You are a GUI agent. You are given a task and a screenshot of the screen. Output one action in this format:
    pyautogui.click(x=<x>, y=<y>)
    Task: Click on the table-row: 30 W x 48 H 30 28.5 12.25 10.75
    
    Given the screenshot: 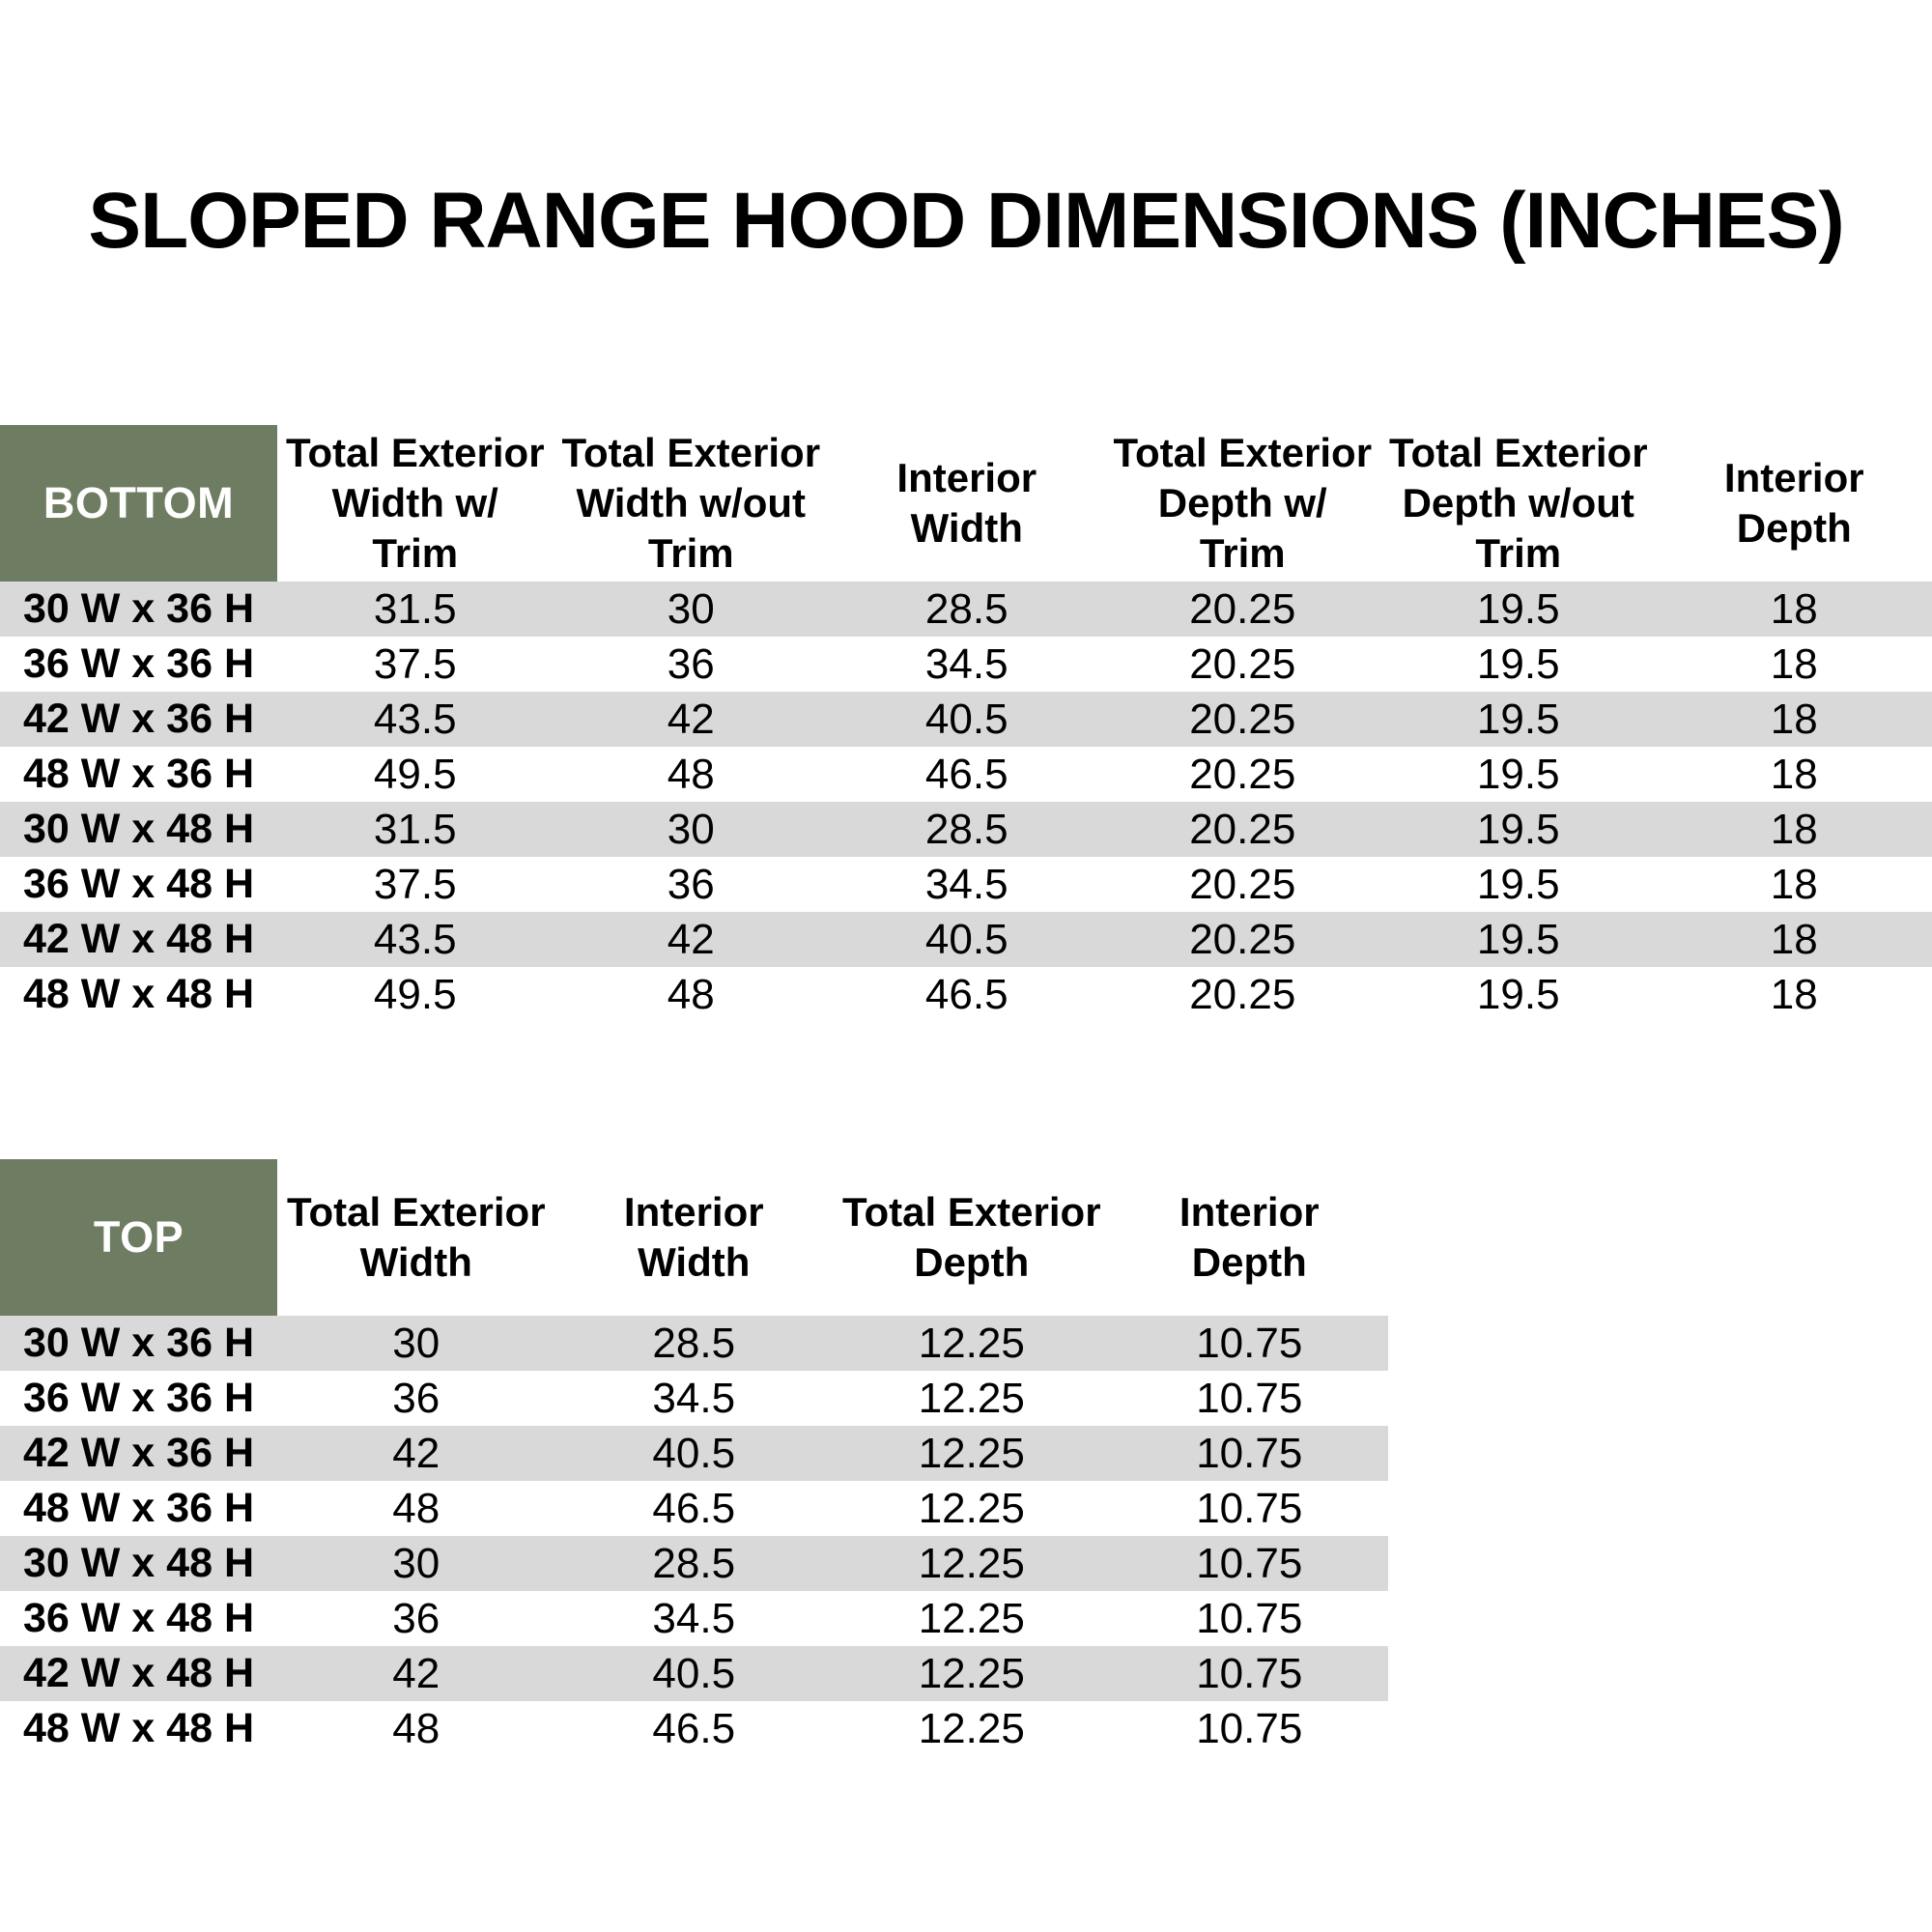 What is the action you would take?
    pyautogui.click(x=694, y=1563)
    